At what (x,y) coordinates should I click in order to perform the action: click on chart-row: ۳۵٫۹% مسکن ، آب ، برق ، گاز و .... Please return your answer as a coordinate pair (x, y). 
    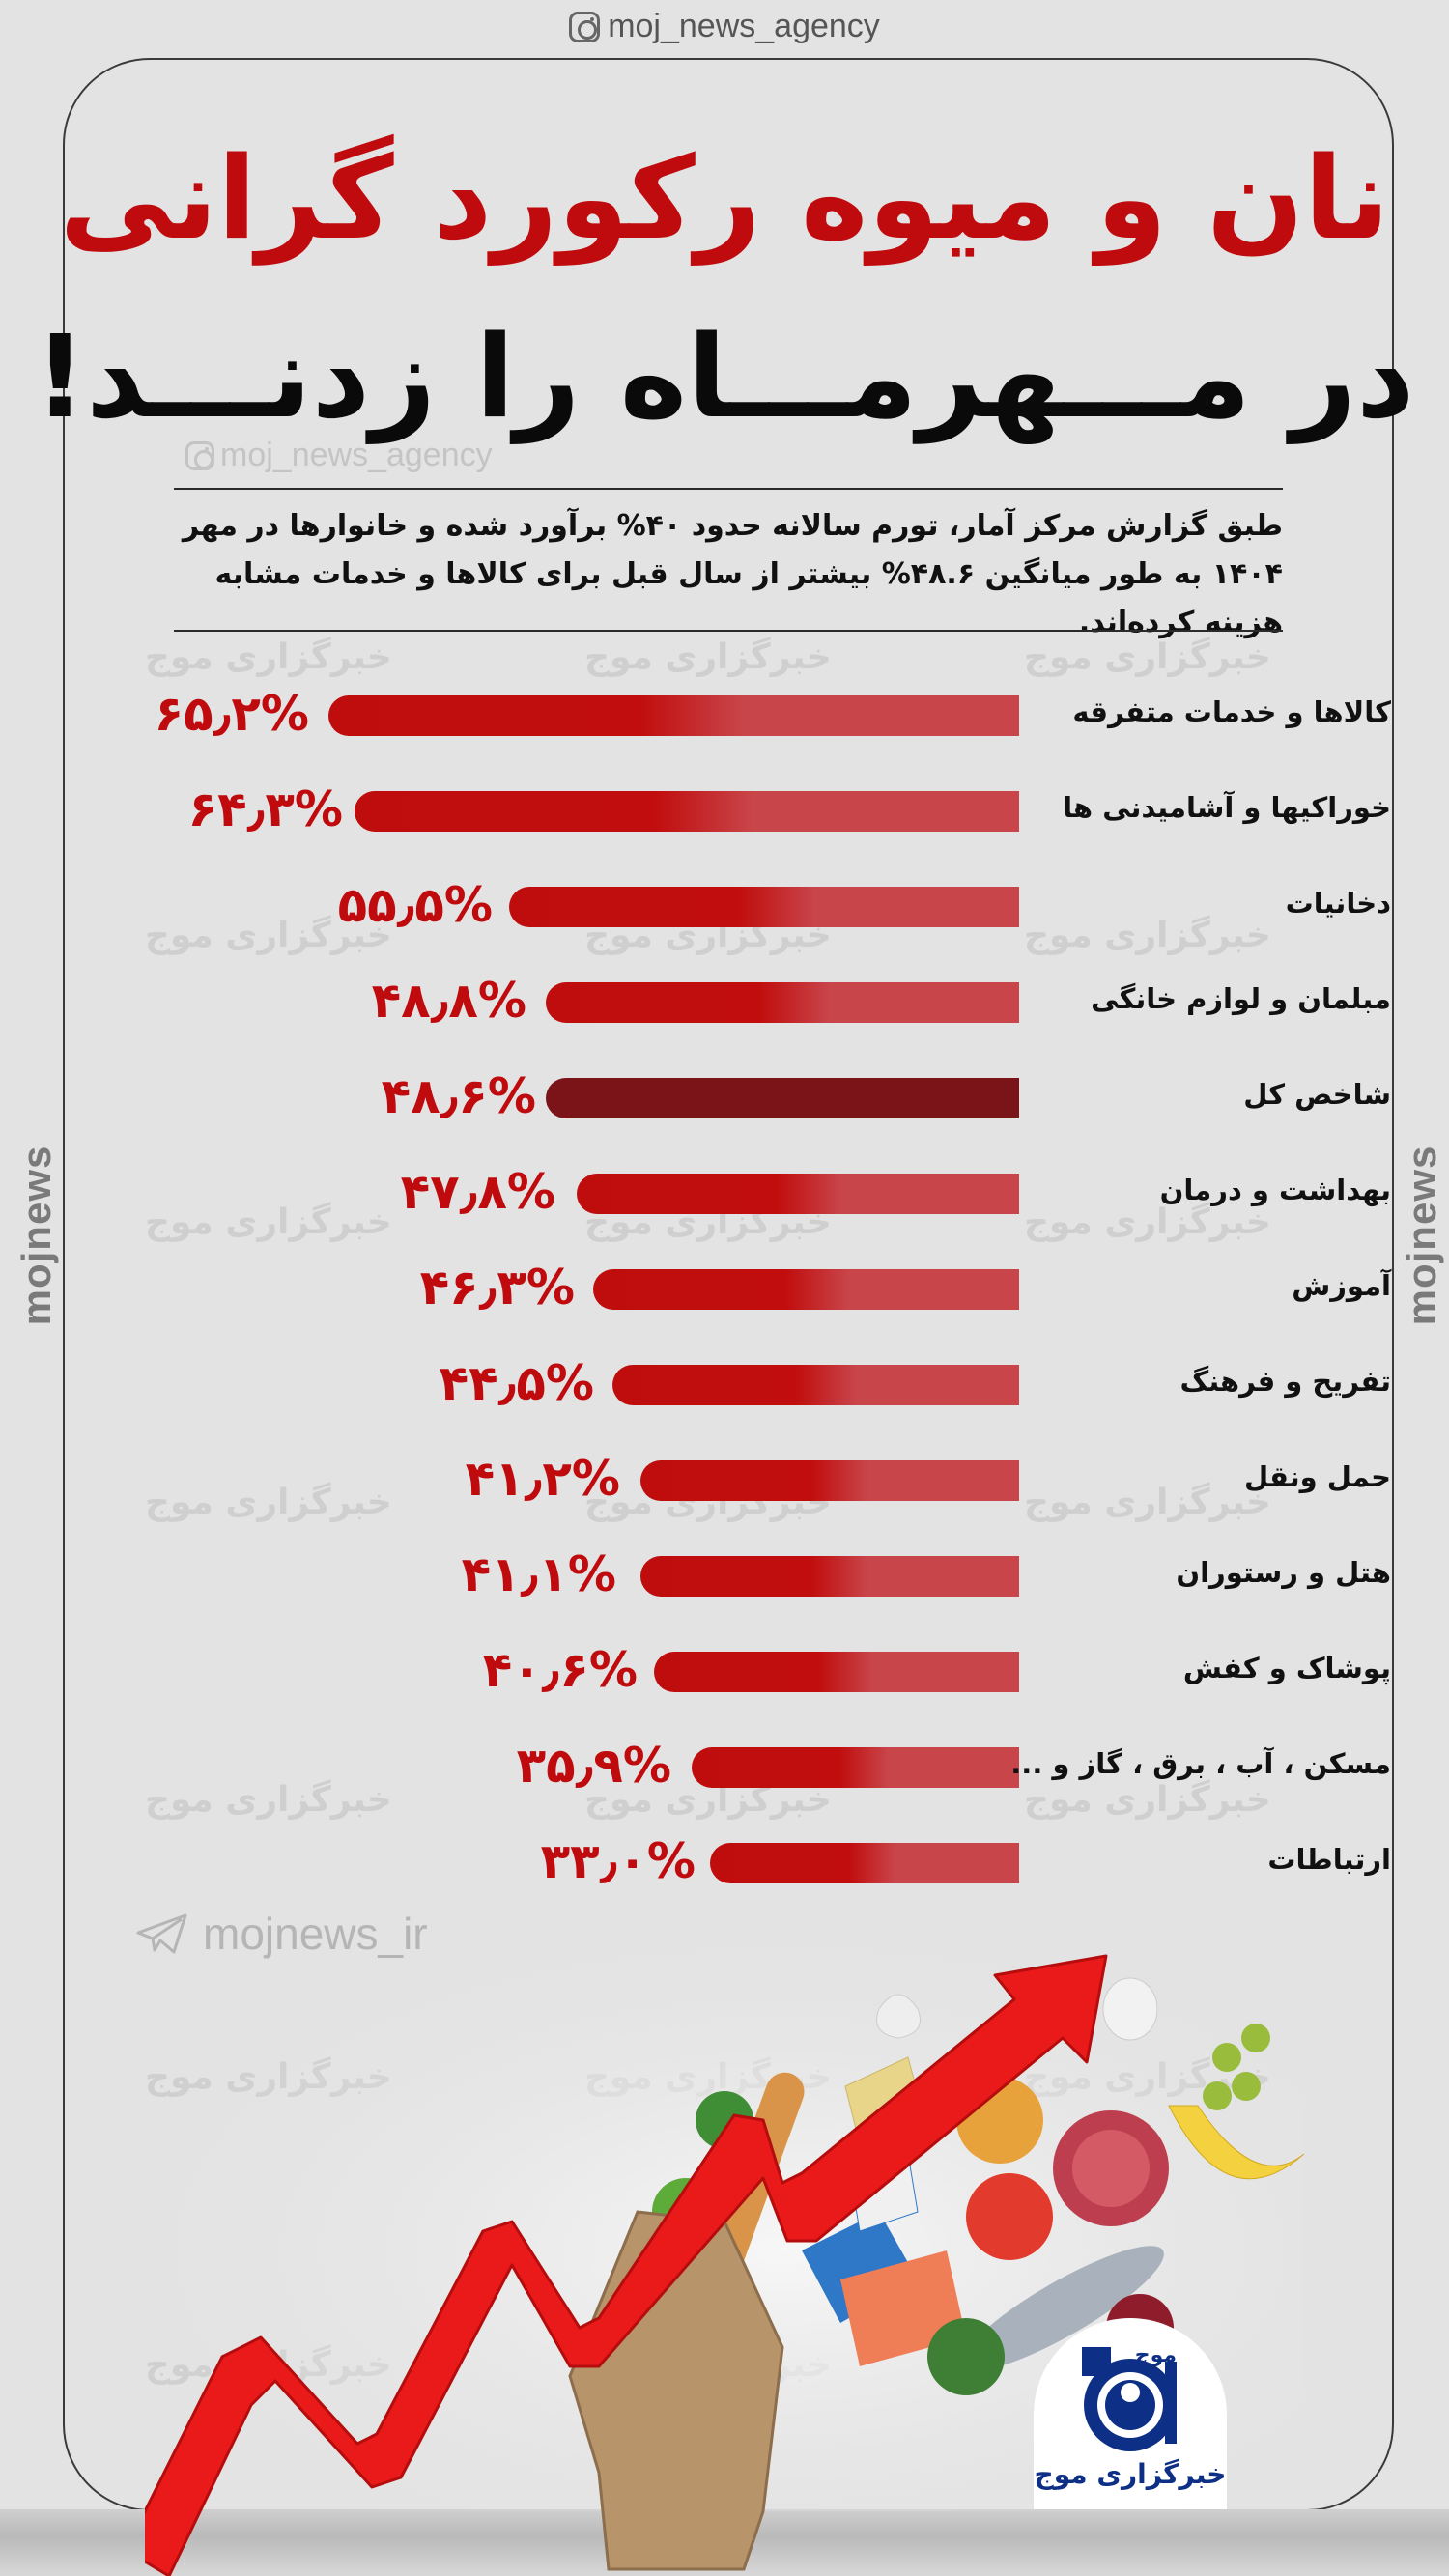
    Looking at the image, I should click on (724, 1766).